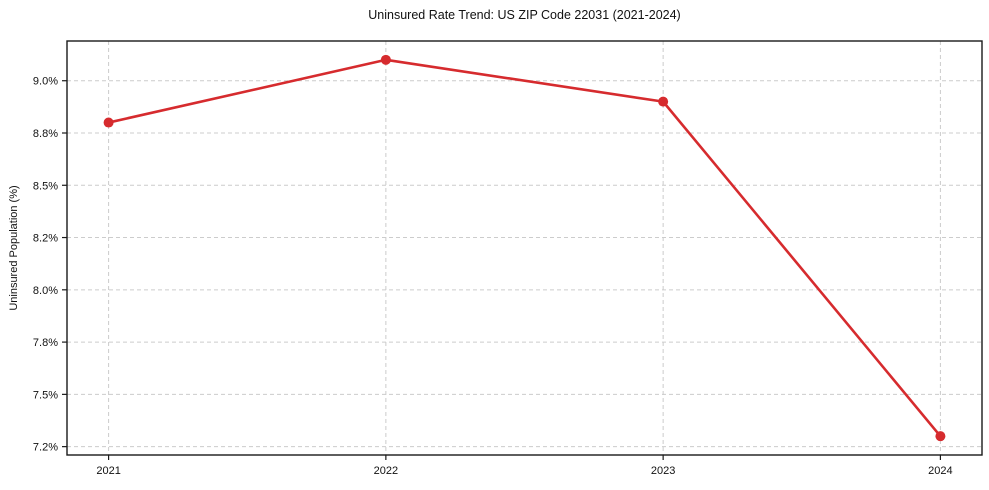  Describe the element at coordinates (45, 343) in the screenshot. I see `y-tick-label: 7.8%` at that location.